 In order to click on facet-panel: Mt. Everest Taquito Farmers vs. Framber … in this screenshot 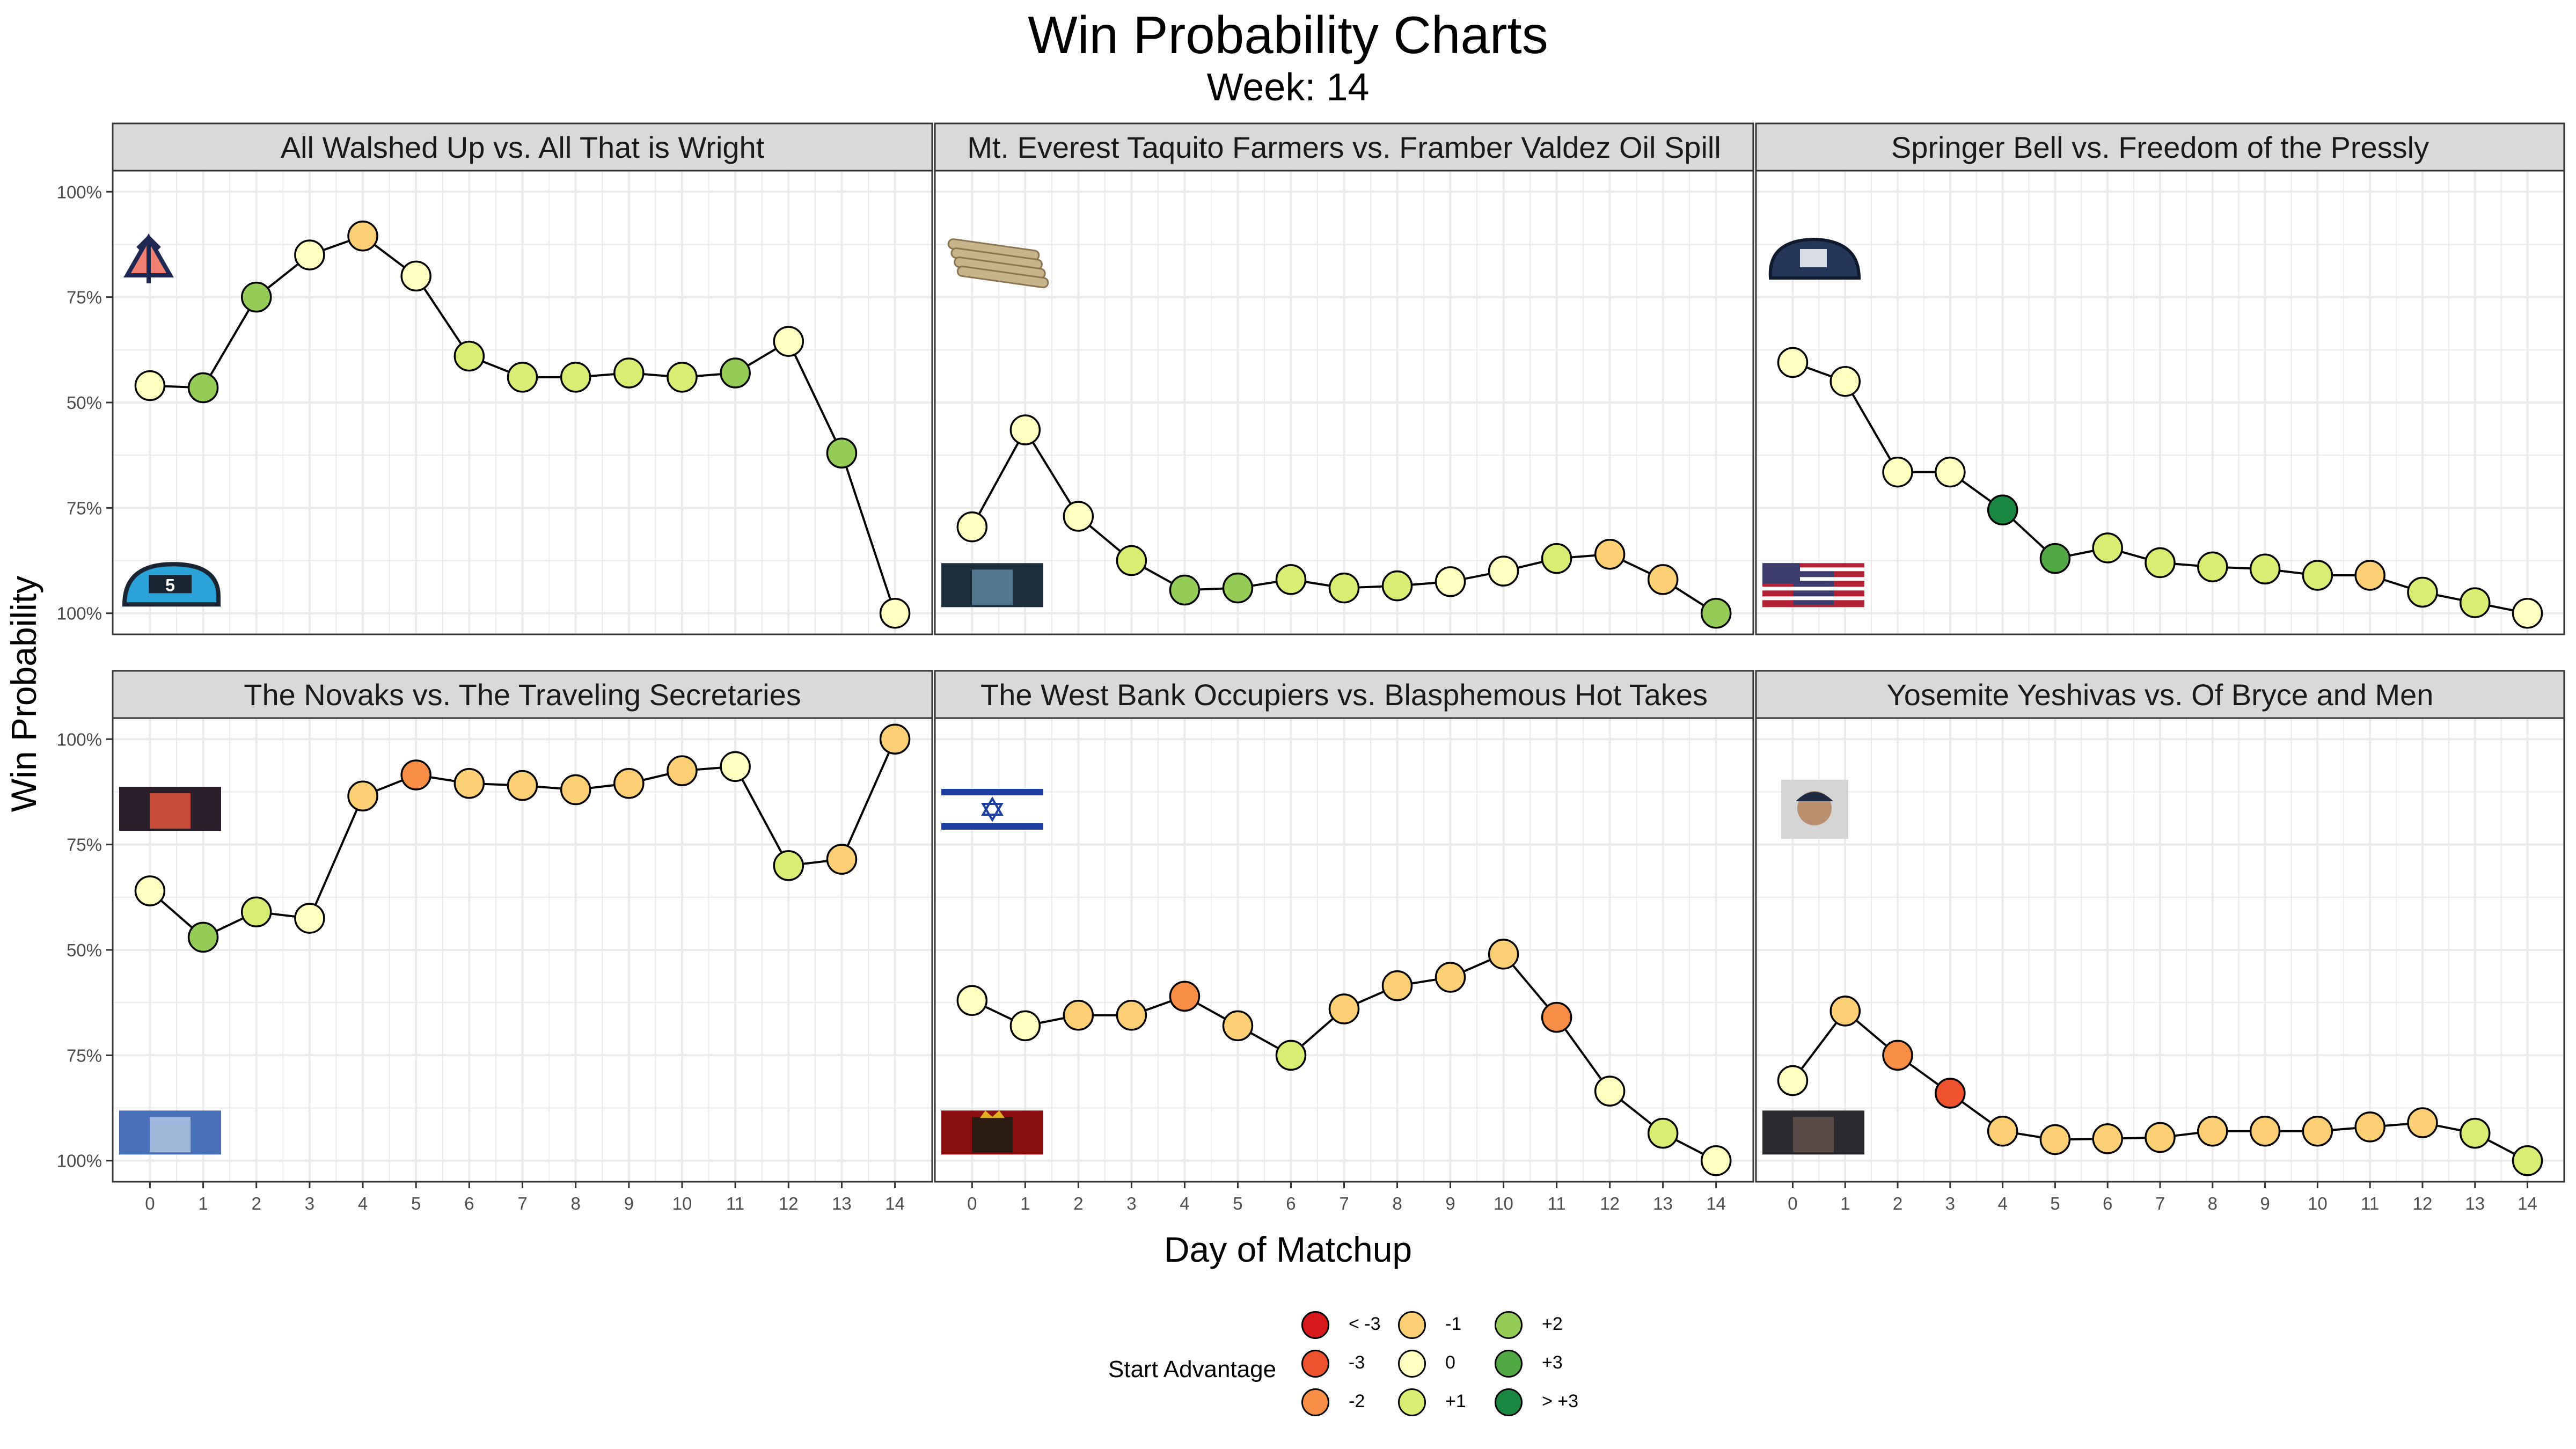, I will do `click(1344, 378)`.